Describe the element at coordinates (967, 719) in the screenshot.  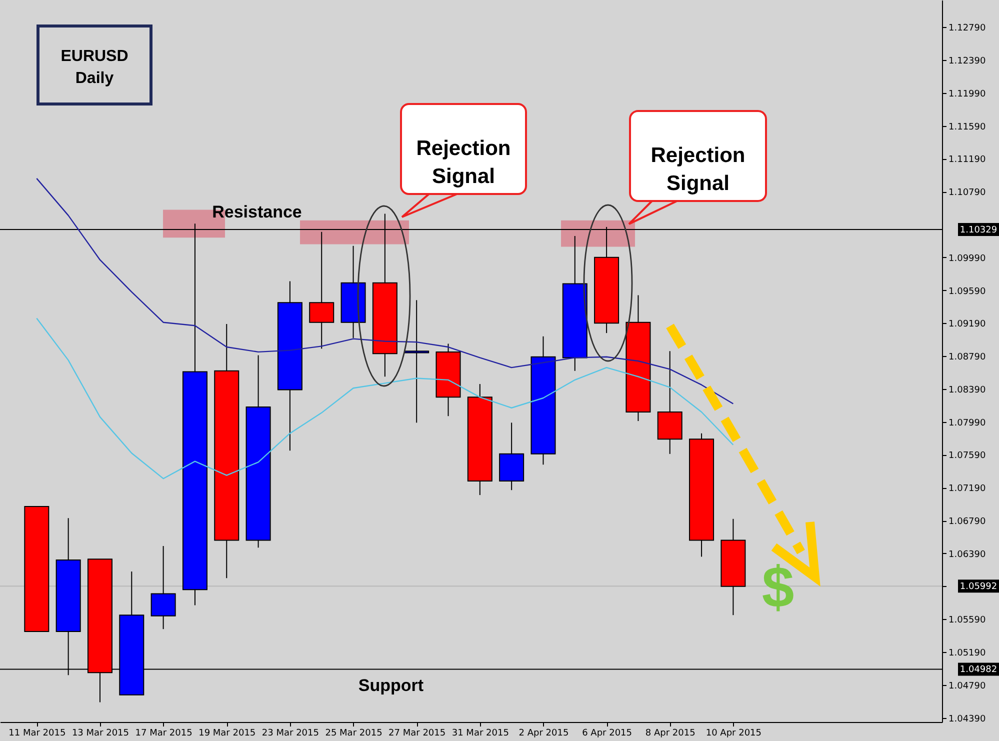
I see `y-tick-label: 1.04390` at that location.